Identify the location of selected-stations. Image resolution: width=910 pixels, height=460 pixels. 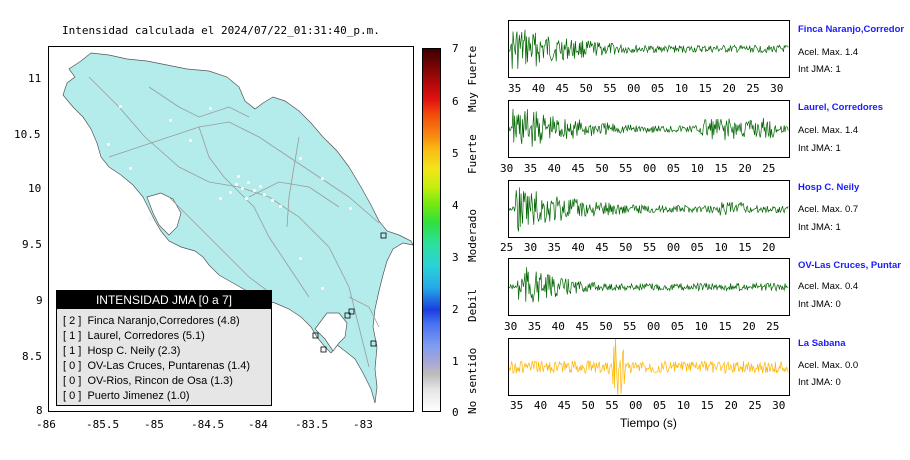
(349, 292).